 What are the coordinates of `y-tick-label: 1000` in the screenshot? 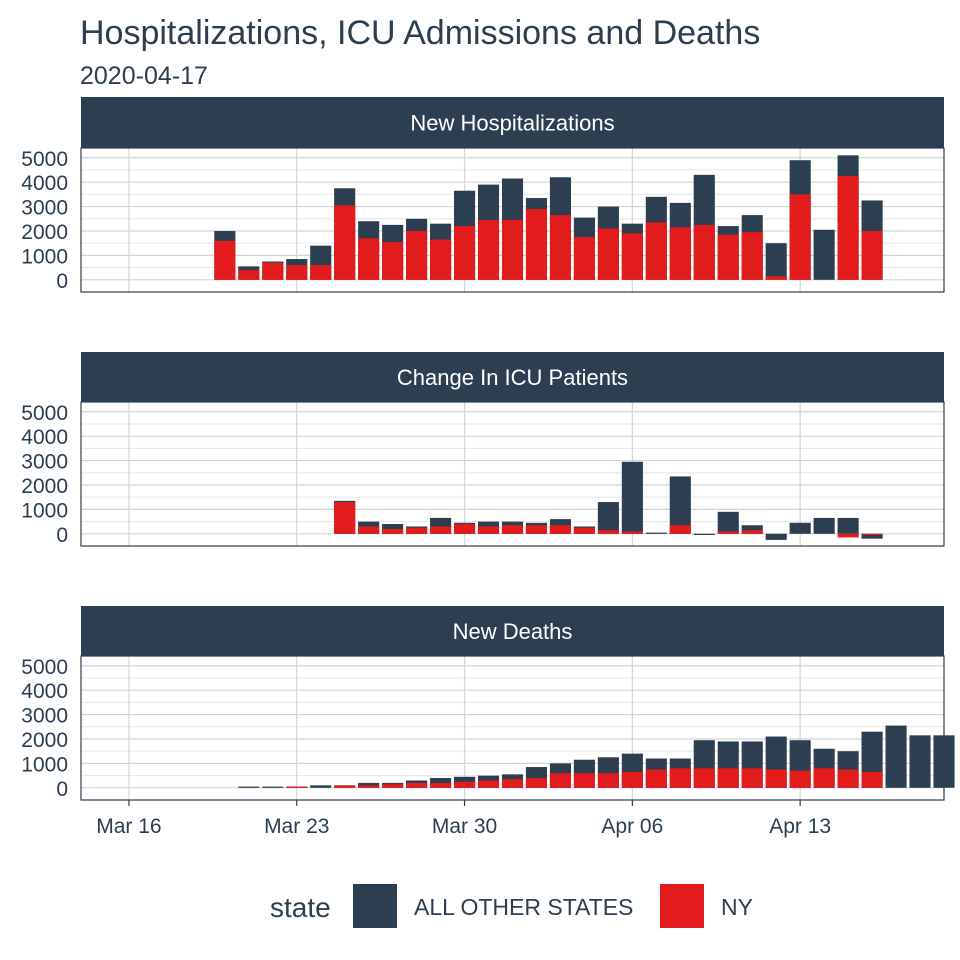 It's located at (44, 256).